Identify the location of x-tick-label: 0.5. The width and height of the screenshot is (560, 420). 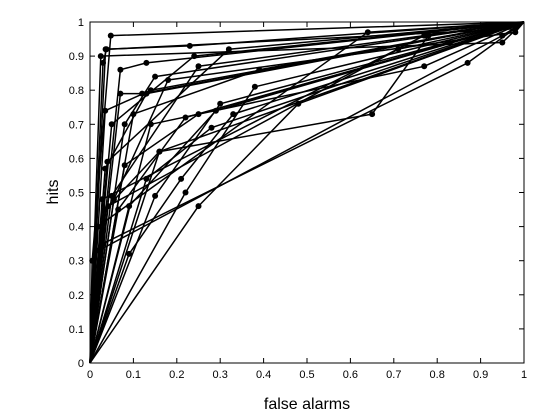
(306, 375).